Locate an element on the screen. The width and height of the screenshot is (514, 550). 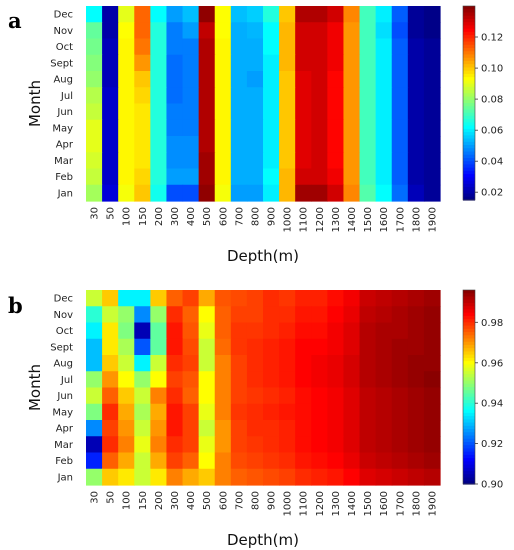
x-tick-label: 1000 is located at coordinates (288, 219).